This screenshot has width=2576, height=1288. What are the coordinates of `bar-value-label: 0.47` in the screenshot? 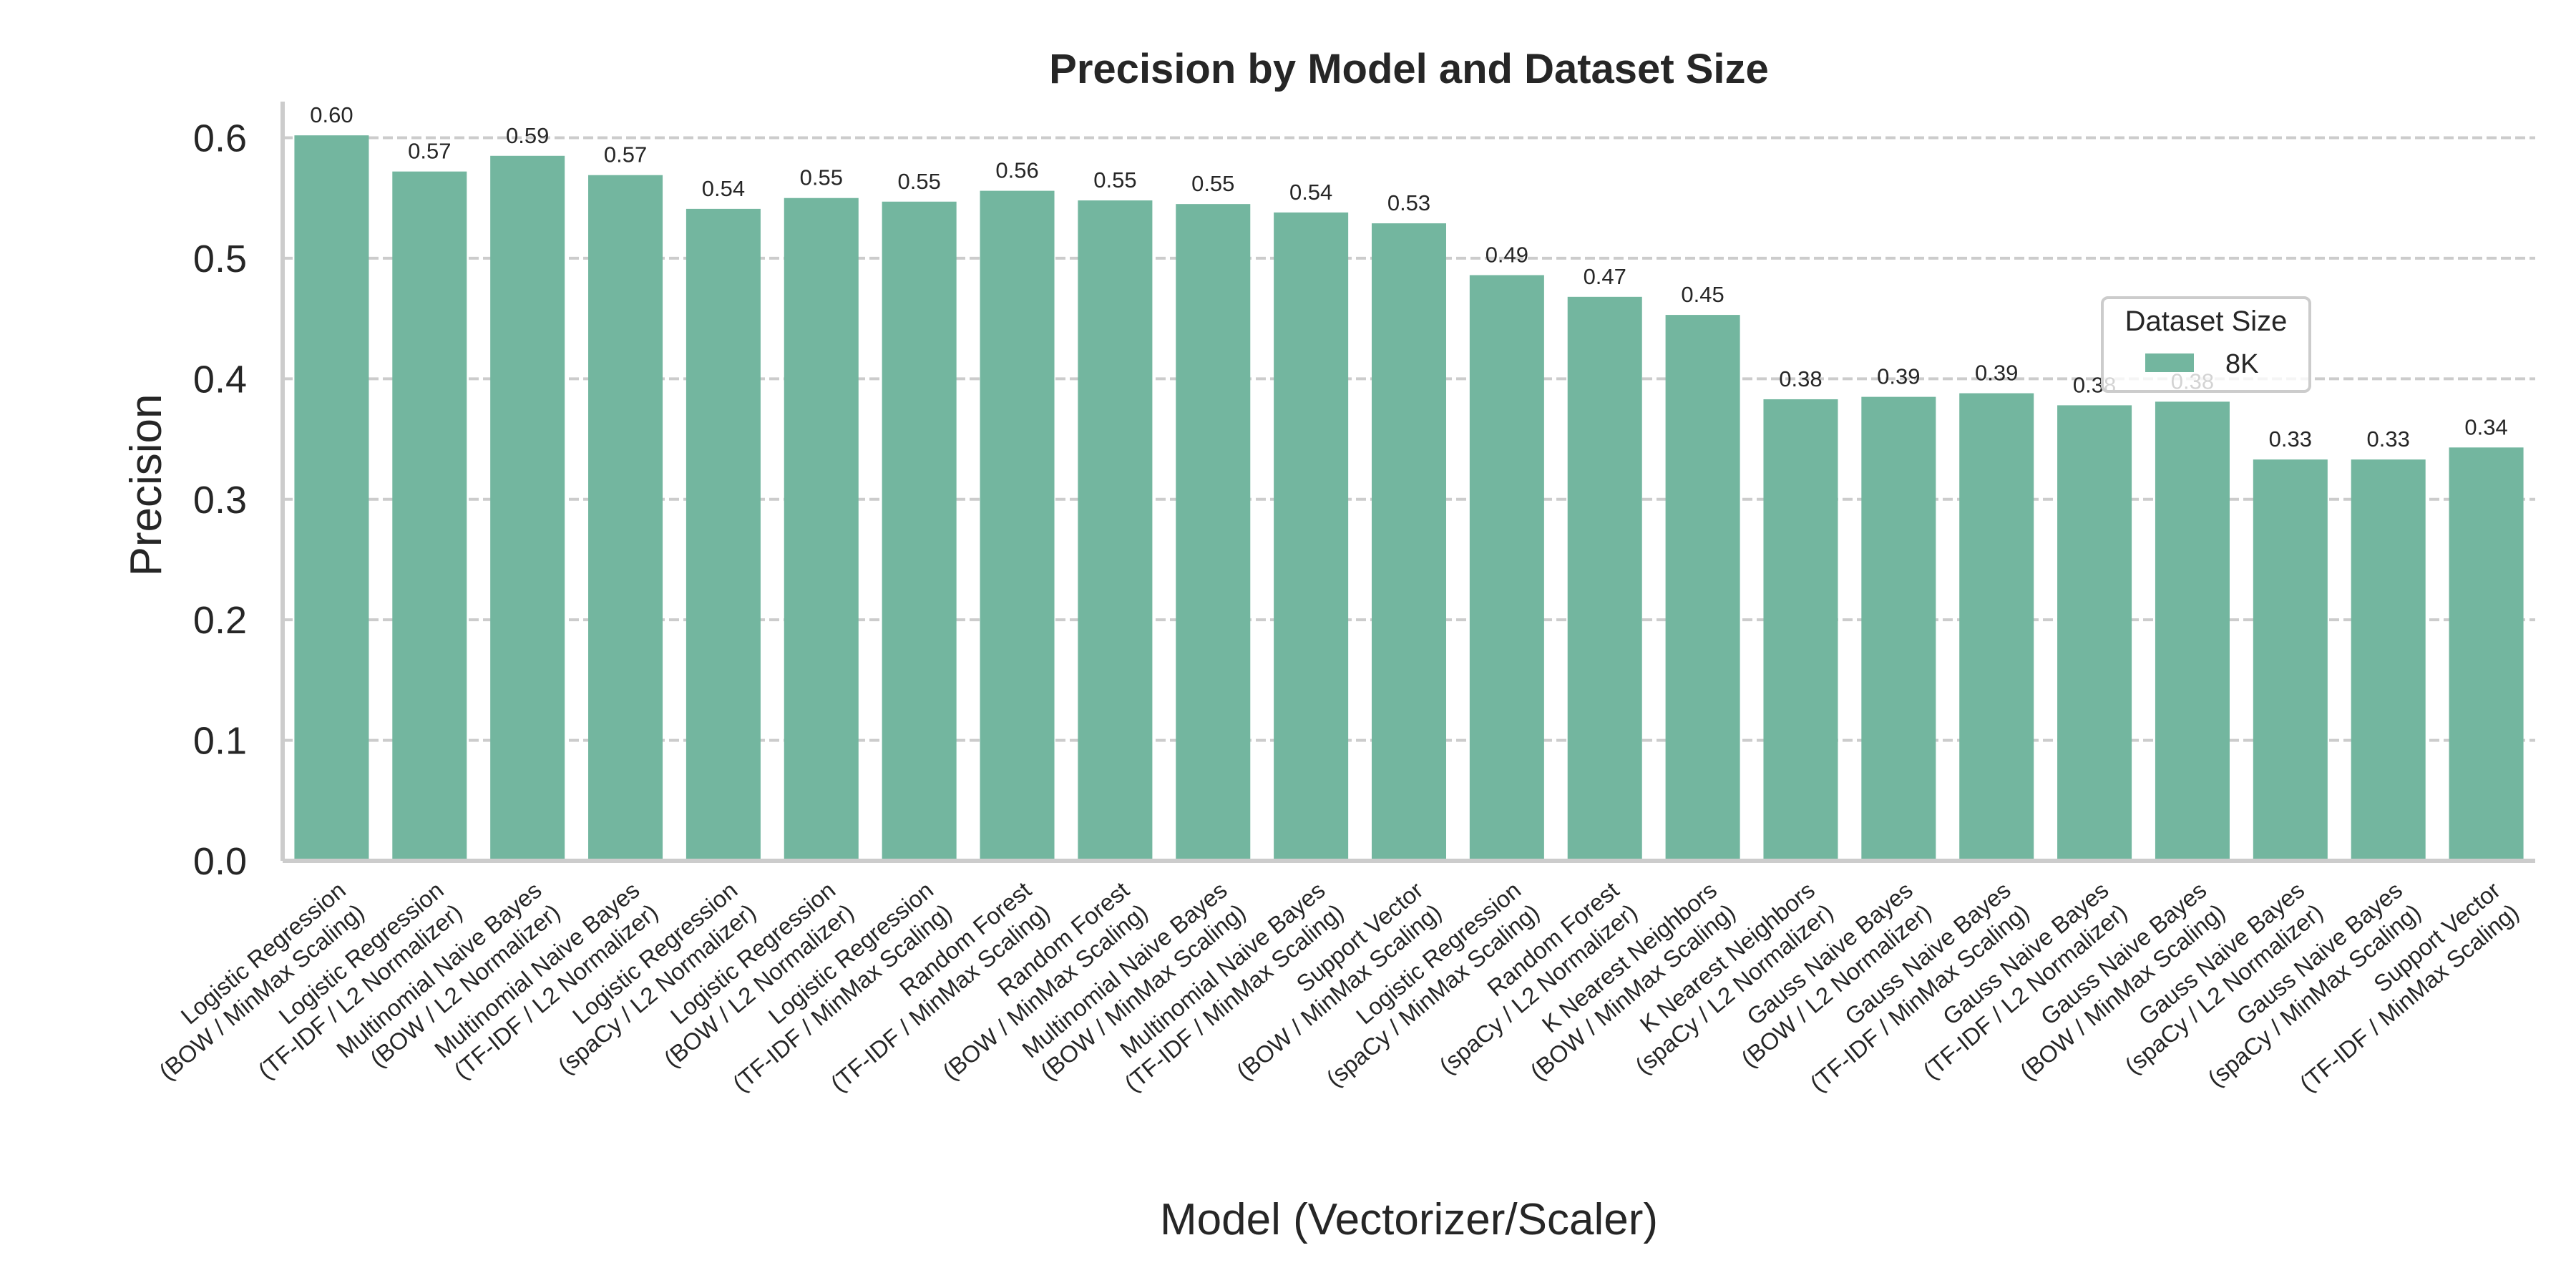 It's located at (1605, 276).